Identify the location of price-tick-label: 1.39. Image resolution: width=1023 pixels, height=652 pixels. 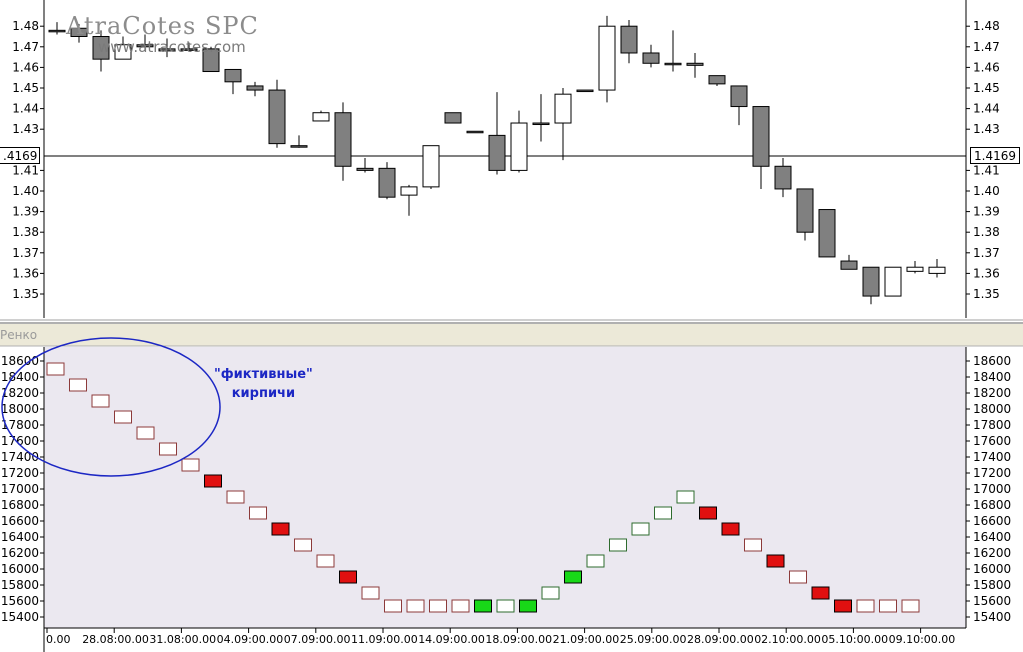
(986, 212).